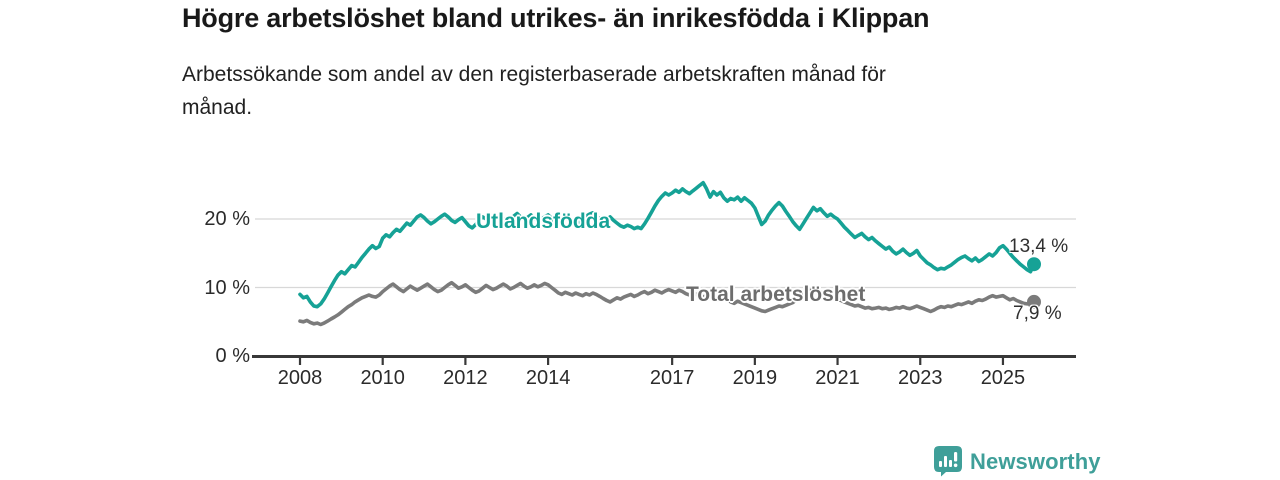 The width and height of the screenshot is (1280, 480). I want to click on x-tick-label-2008: 2008, so click(300, 378).